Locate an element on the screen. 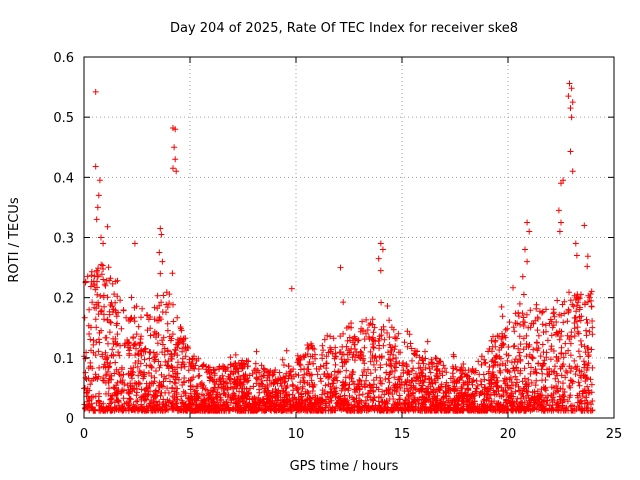  x-axis-label: GPS time / hours is located at coordinates (344, 466).